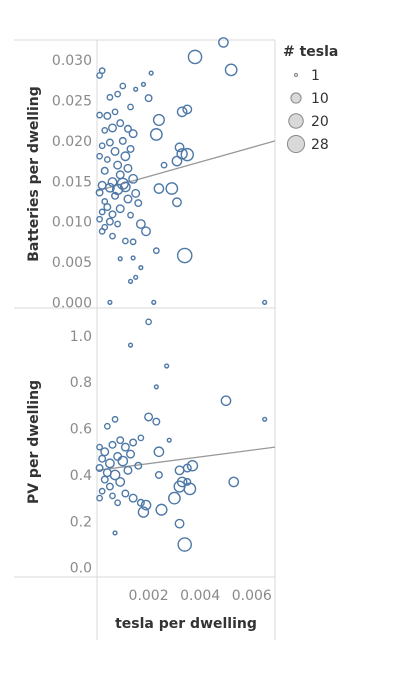 The width and height of the screenshot is (408, 695). What do you see at coordinates (34, 174) in the screenshot?
I see `top-y-axis-title: Batteries per dwelling` at bounding box center [34, 174].